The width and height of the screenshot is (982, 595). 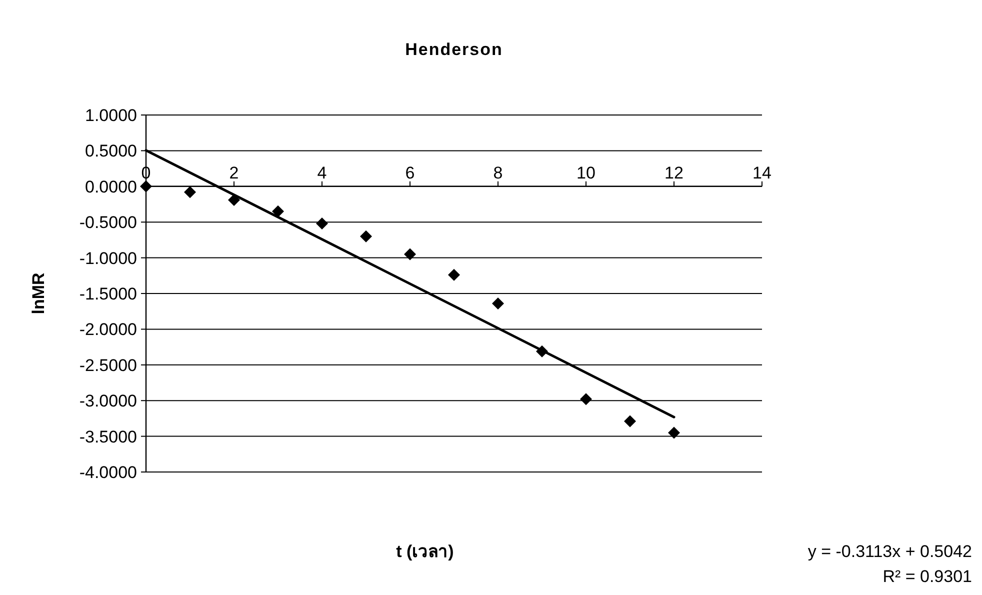 I want to click on y-tick-label: -0.5000, so click(x=108, y=222).